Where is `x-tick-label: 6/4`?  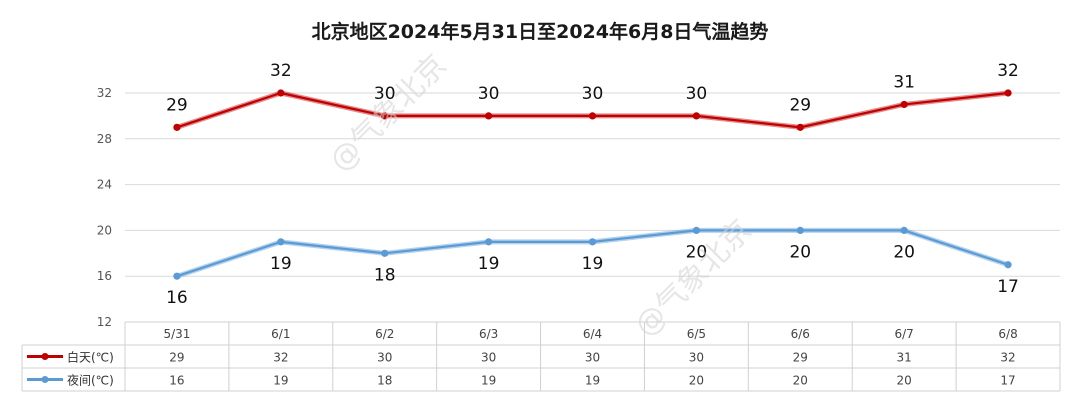 x-tick-label: 6/4 is located at coordinates (592, 334).